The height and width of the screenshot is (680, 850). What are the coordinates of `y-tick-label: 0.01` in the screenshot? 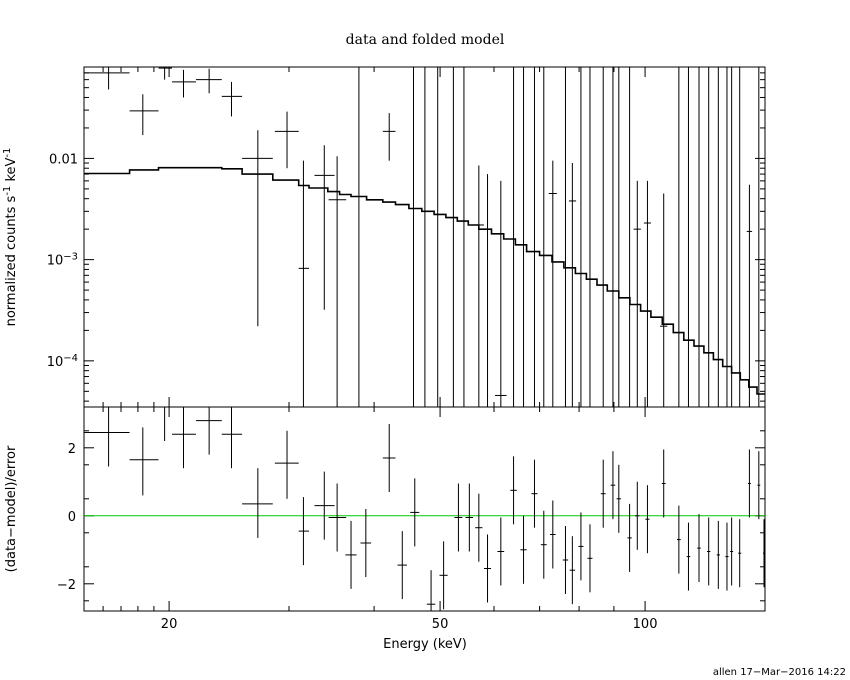 It's located at (63, 159).